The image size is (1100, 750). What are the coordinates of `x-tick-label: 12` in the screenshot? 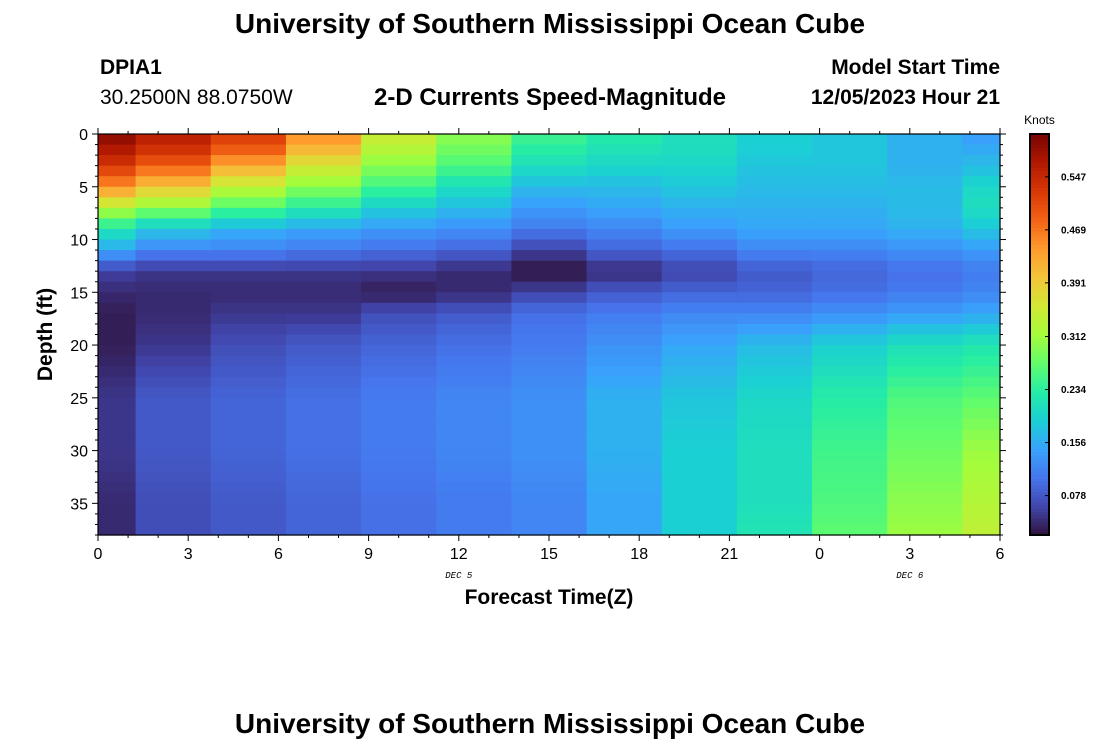 It's located at (459, 554).